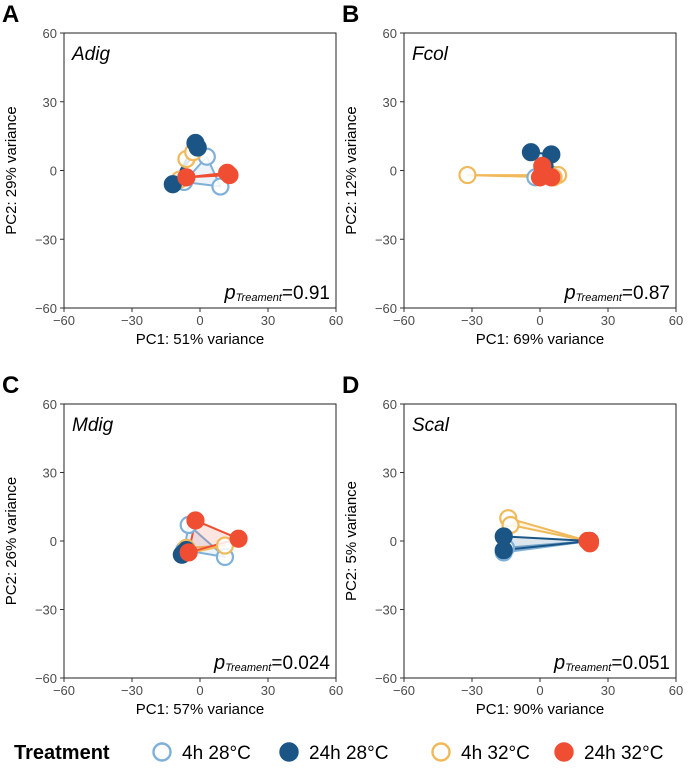 The image size is (692, 776). I want to click on y-axis-label: PC2: 26% variance, so click(11, 541).